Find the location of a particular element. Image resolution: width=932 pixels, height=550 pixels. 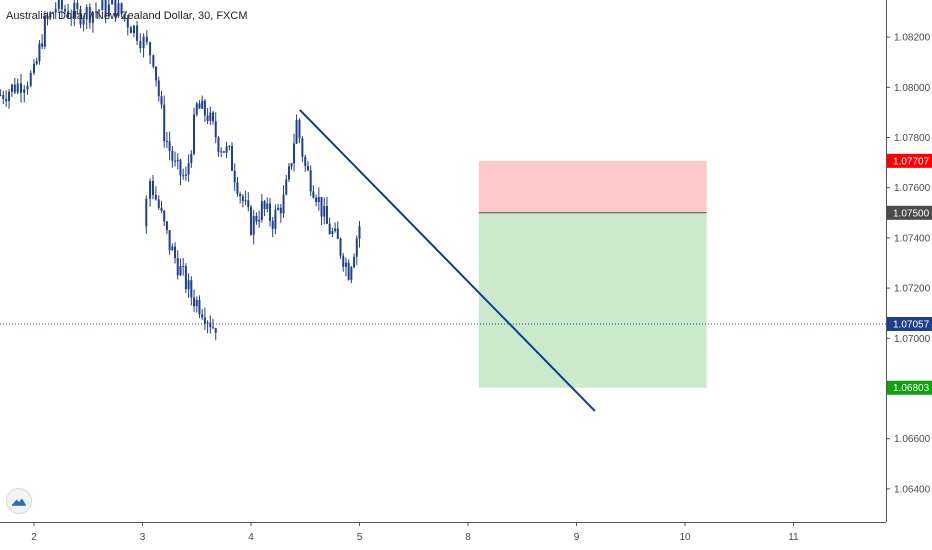

x-tick-label: 9 is located at coordinates (577, 537).